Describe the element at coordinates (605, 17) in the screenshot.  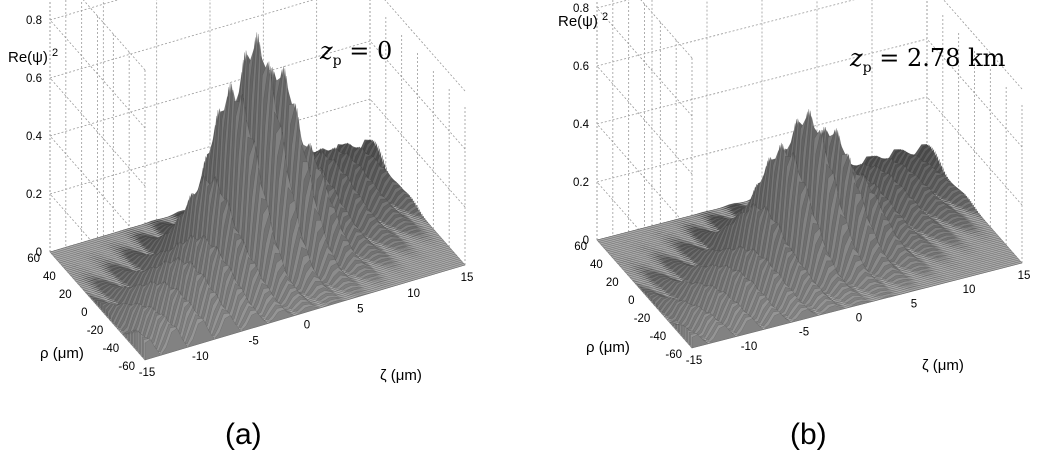
I see `z-axis-label-b-sup: 2` at that location.